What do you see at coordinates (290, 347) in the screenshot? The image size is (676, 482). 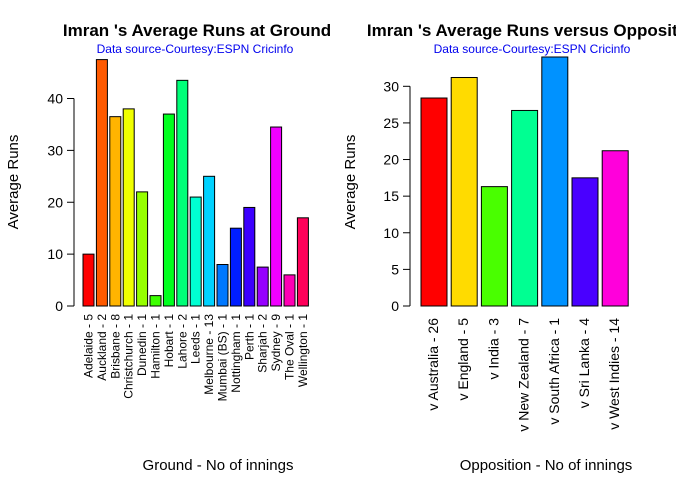 I see `left-x-tick-label: The Oval - 1` at bounding box center [290, 347].